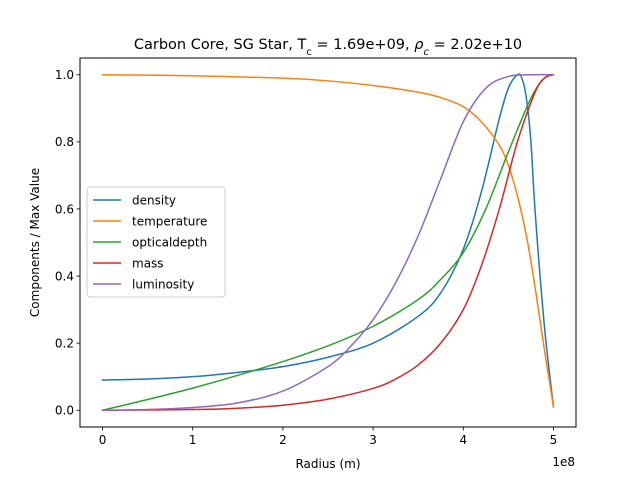 The width and height of the screenshot is (640, 480). What do you see at coordinates (373, 440) in the screenshot?
I see `x-tick-label: 3` at bounding box center [373, 440].